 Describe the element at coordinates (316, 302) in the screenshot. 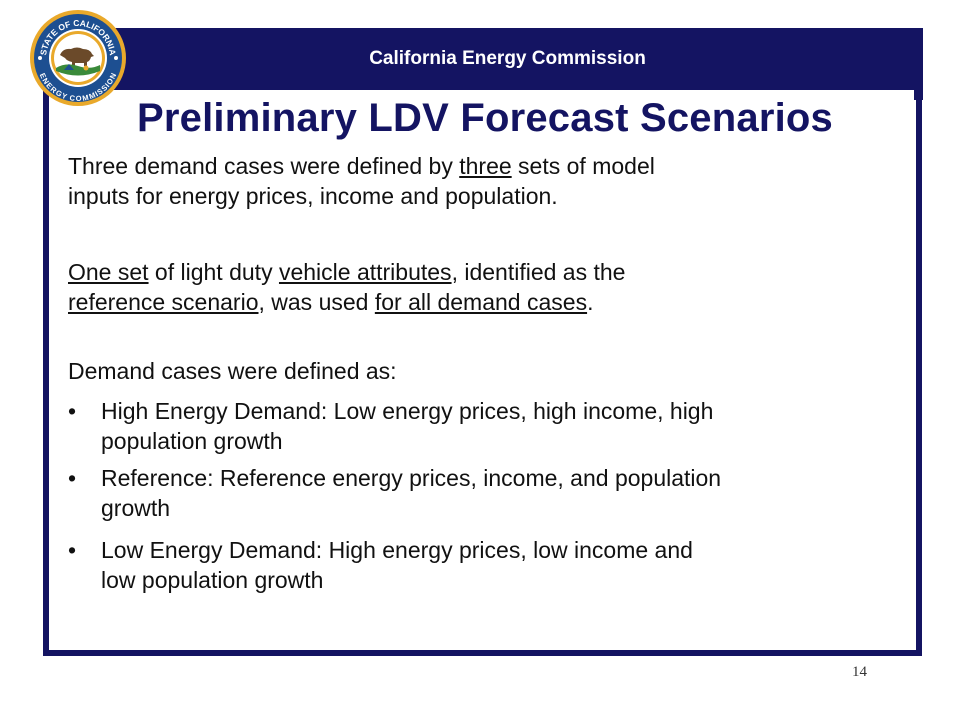

I see `text-run: , was used` at that location.